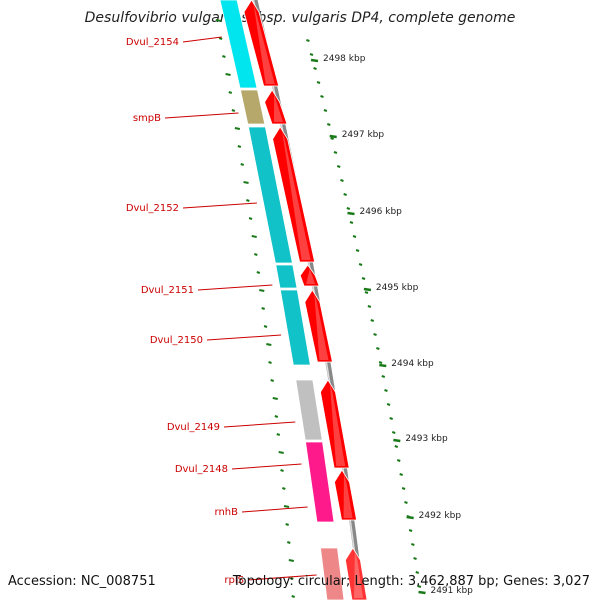  What do you see at coordinates (227, 512) in the screenshot?
I see `gene-label-rnhb: rnhB` at bounding box center [227, 512].